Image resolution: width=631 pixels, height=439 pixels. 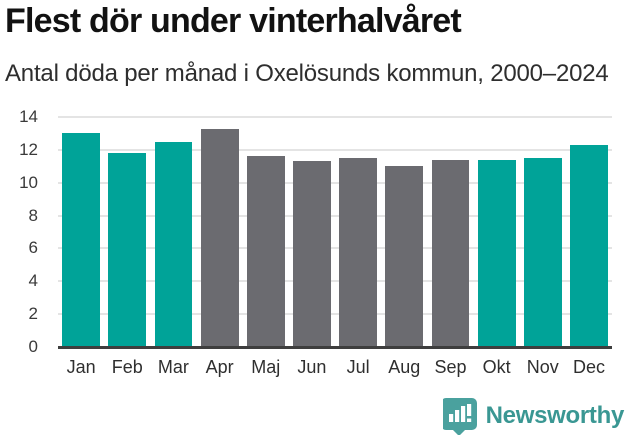 I want to click on bar-column-apr, so click(x=220, y=232).